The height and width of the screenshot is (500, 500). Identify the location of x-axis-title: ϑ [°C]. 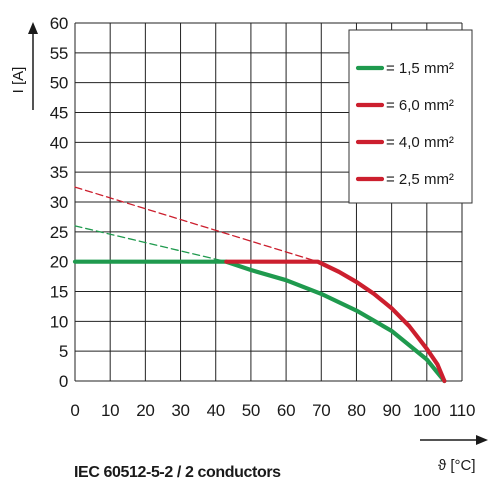
(457, 465).